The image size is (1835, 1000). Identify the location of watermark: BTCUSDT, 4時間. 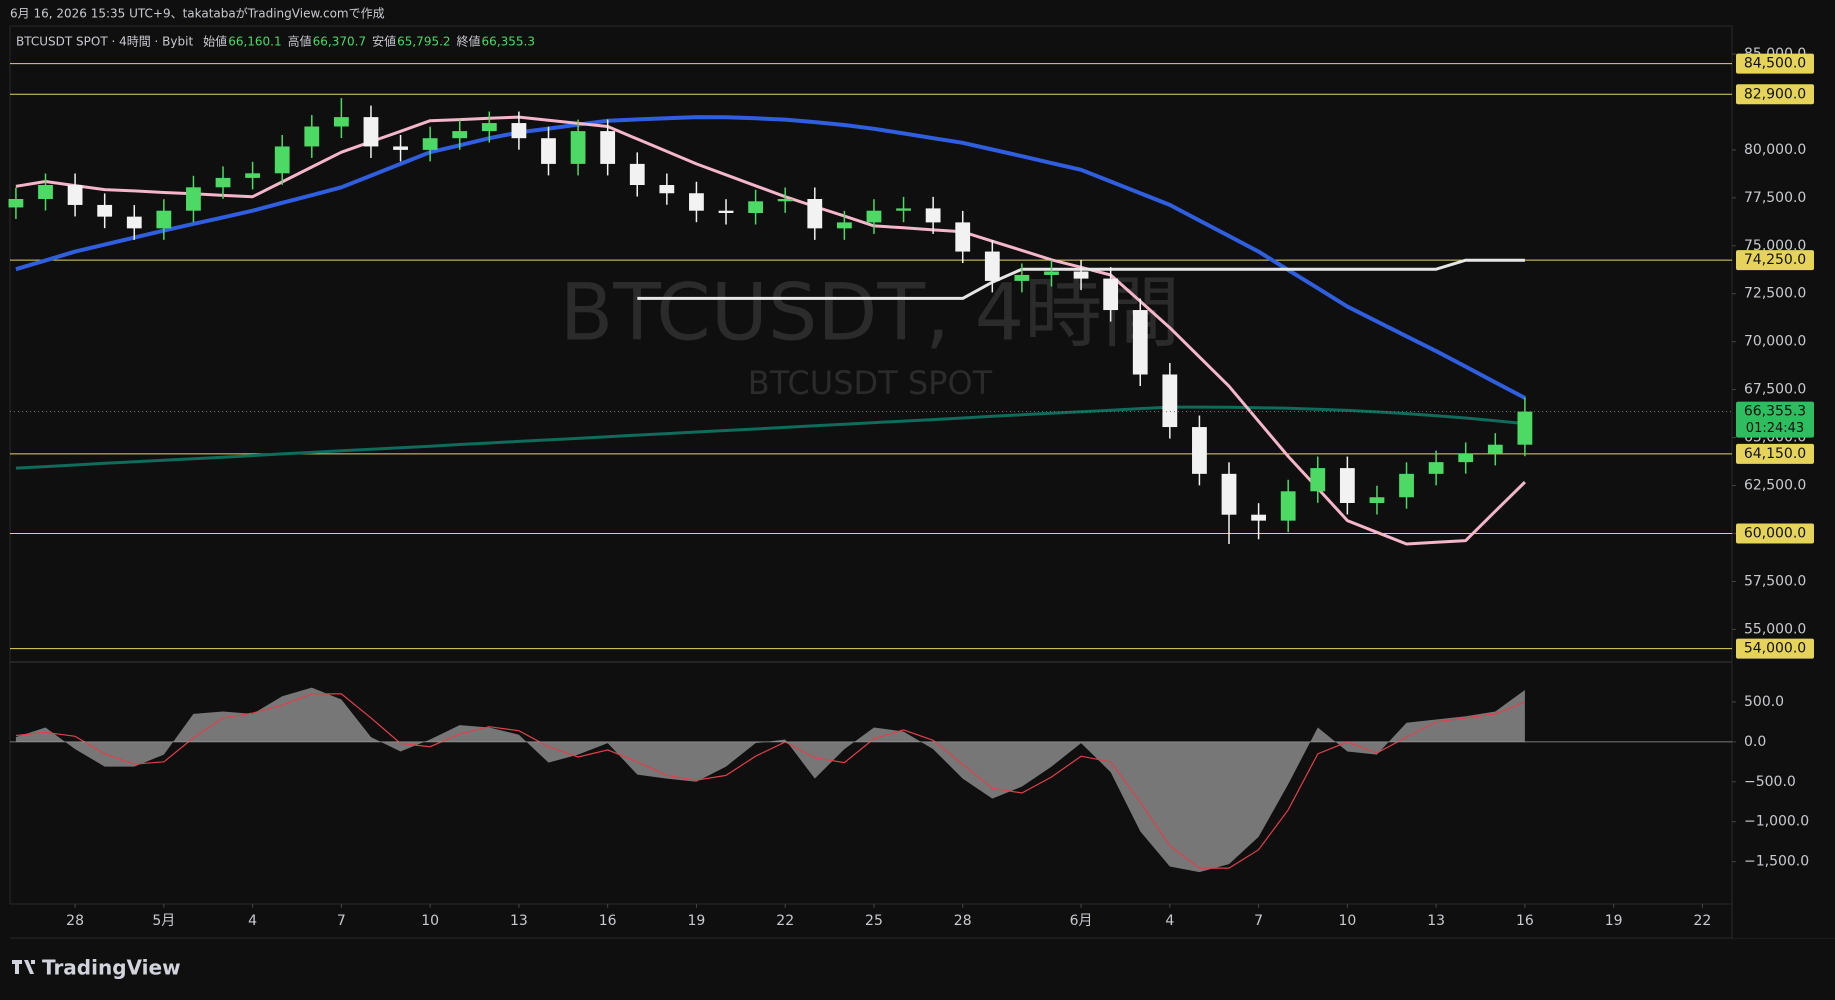
(870, 313).